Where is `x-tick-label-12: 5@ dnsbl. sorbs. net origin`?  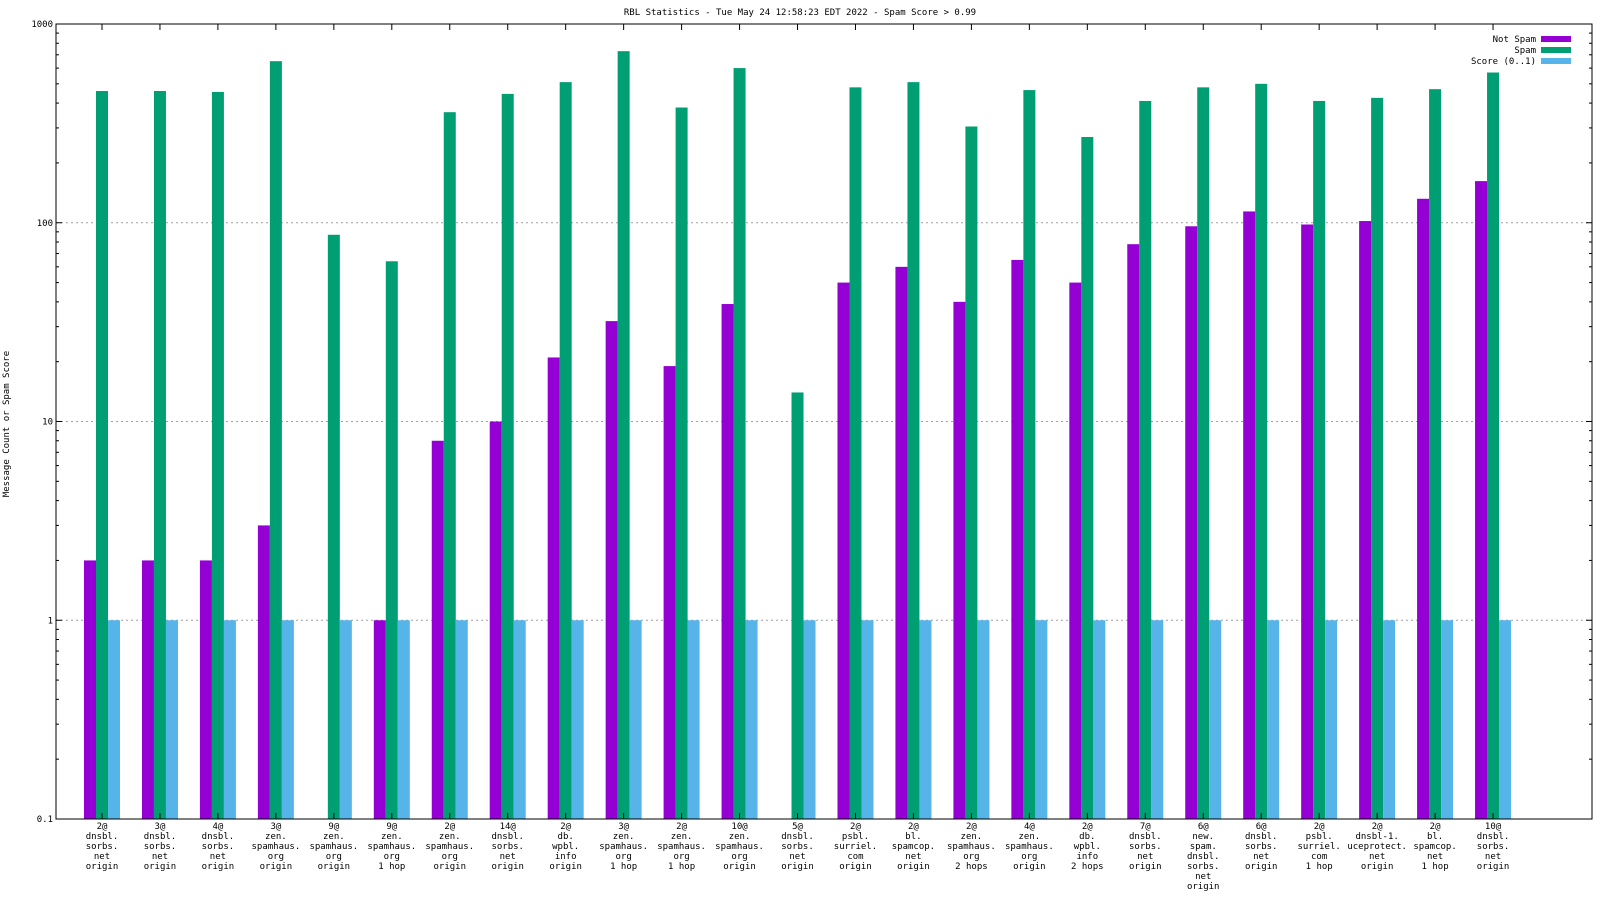
x-tick-label-12: 5@ dnsbl. sorbs. net origin is located at coordinates (797, 847).